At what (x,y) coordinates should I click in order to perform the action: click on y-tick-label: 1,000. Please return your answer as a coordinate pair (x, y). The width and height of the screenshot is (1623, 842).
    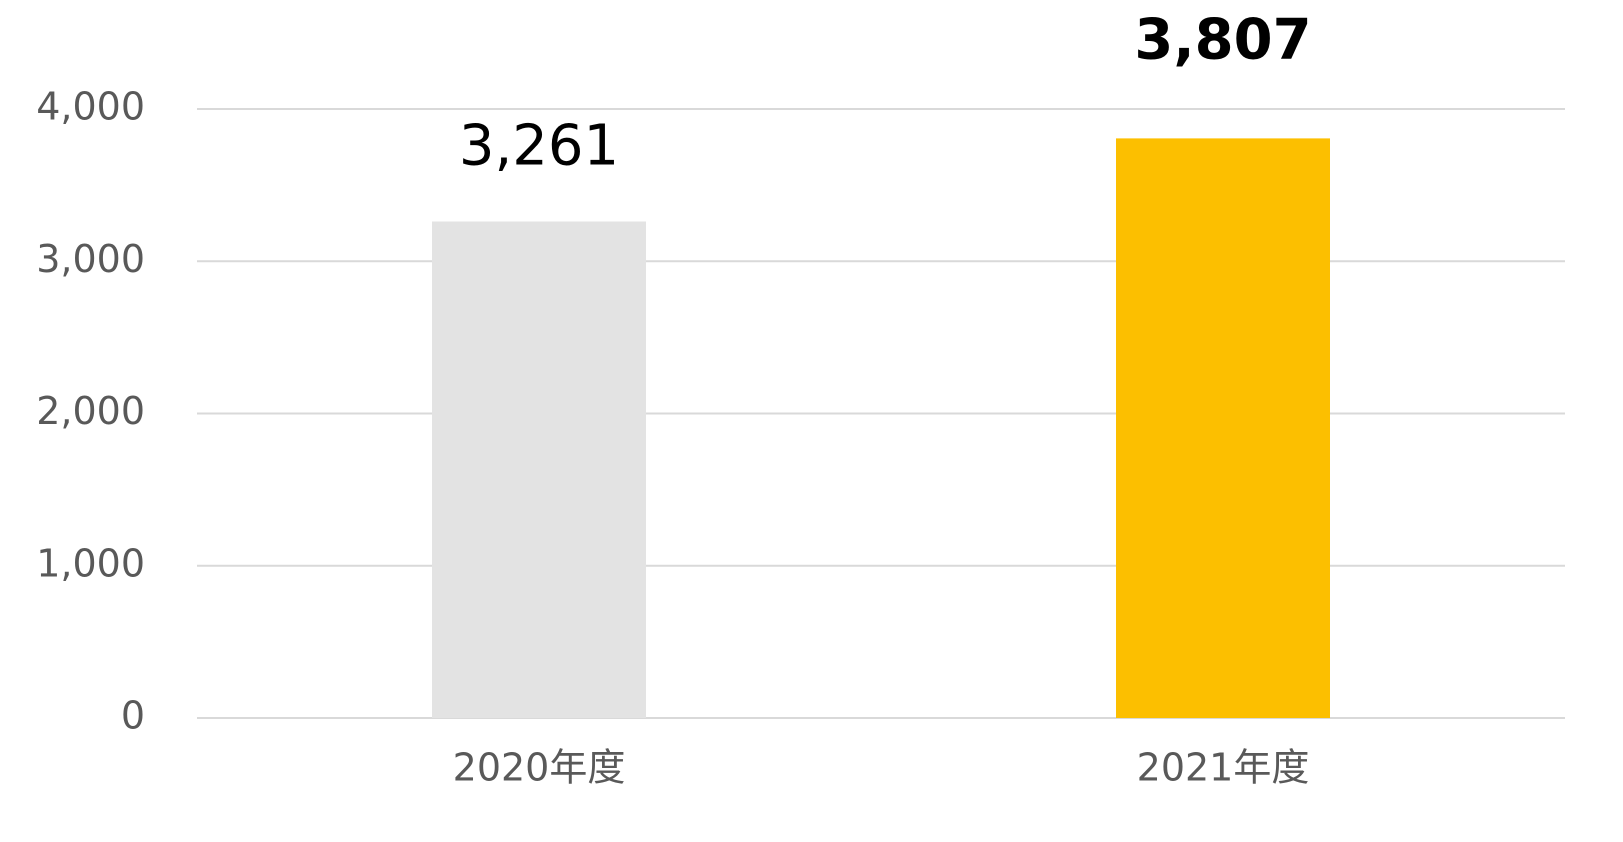
    Looking at the image, I should click on (90, 563).